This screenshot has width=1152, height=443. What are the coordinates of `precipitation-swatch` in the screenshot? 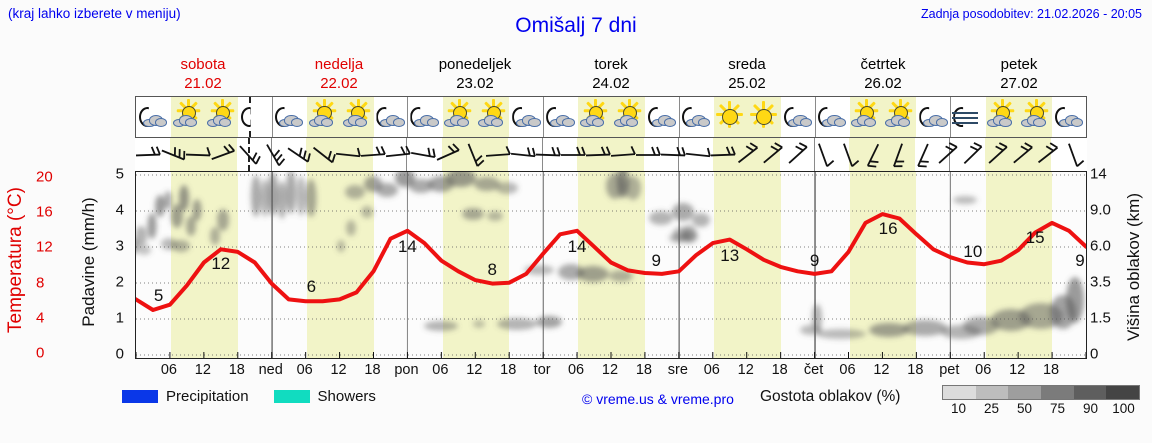 It's located at (140, 396).